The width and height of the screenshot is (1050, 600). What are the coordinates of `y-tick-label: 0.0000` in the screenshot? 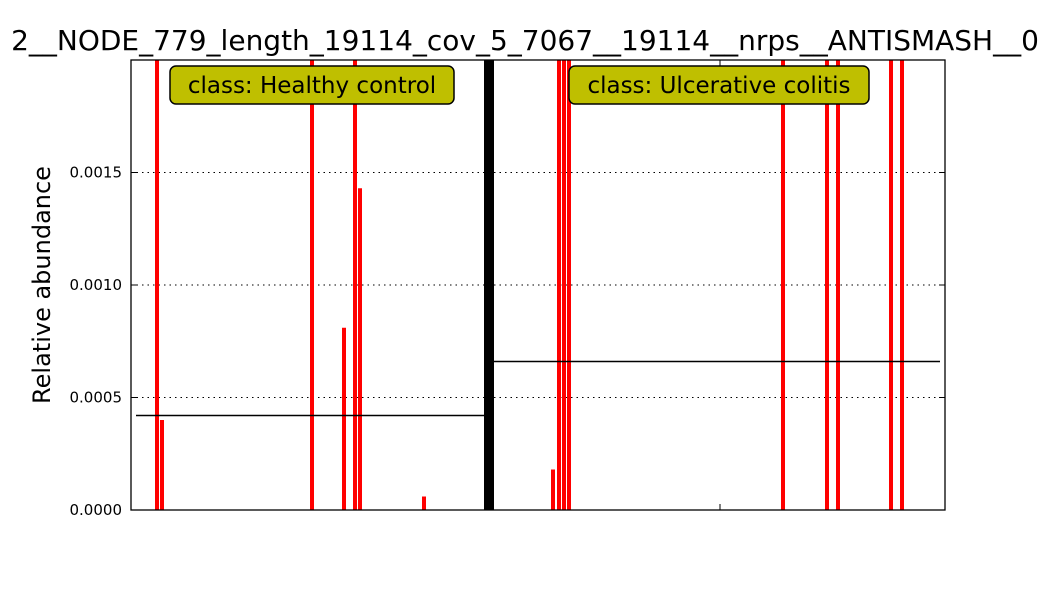 It's located at (96, 510).